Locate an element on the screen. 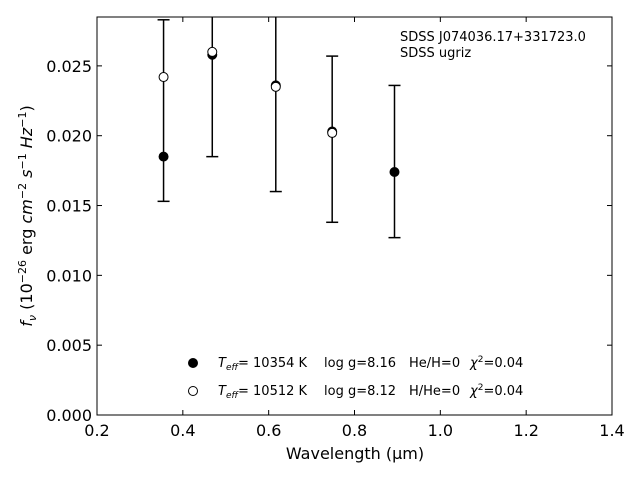  y-tick-label: 0.020 is located at coordinates (69, 136).